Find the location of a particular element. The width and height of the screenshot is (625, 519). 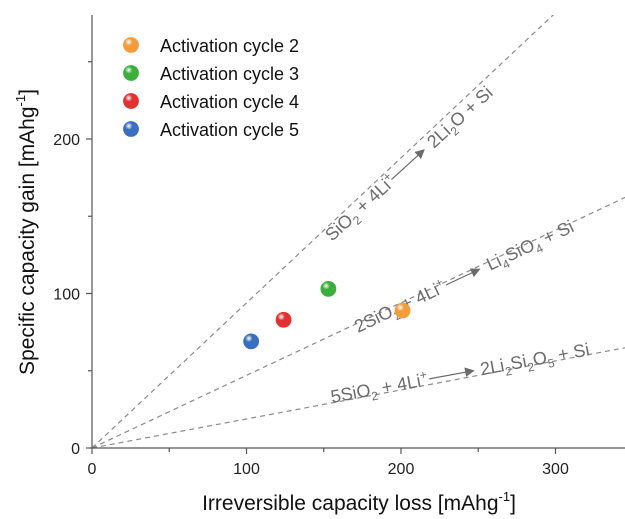

reaction-label-li2si2o5: 5SiO2 + 4Li+ 2Li2Si2O5 + Si is located at coordinates (460, 374).